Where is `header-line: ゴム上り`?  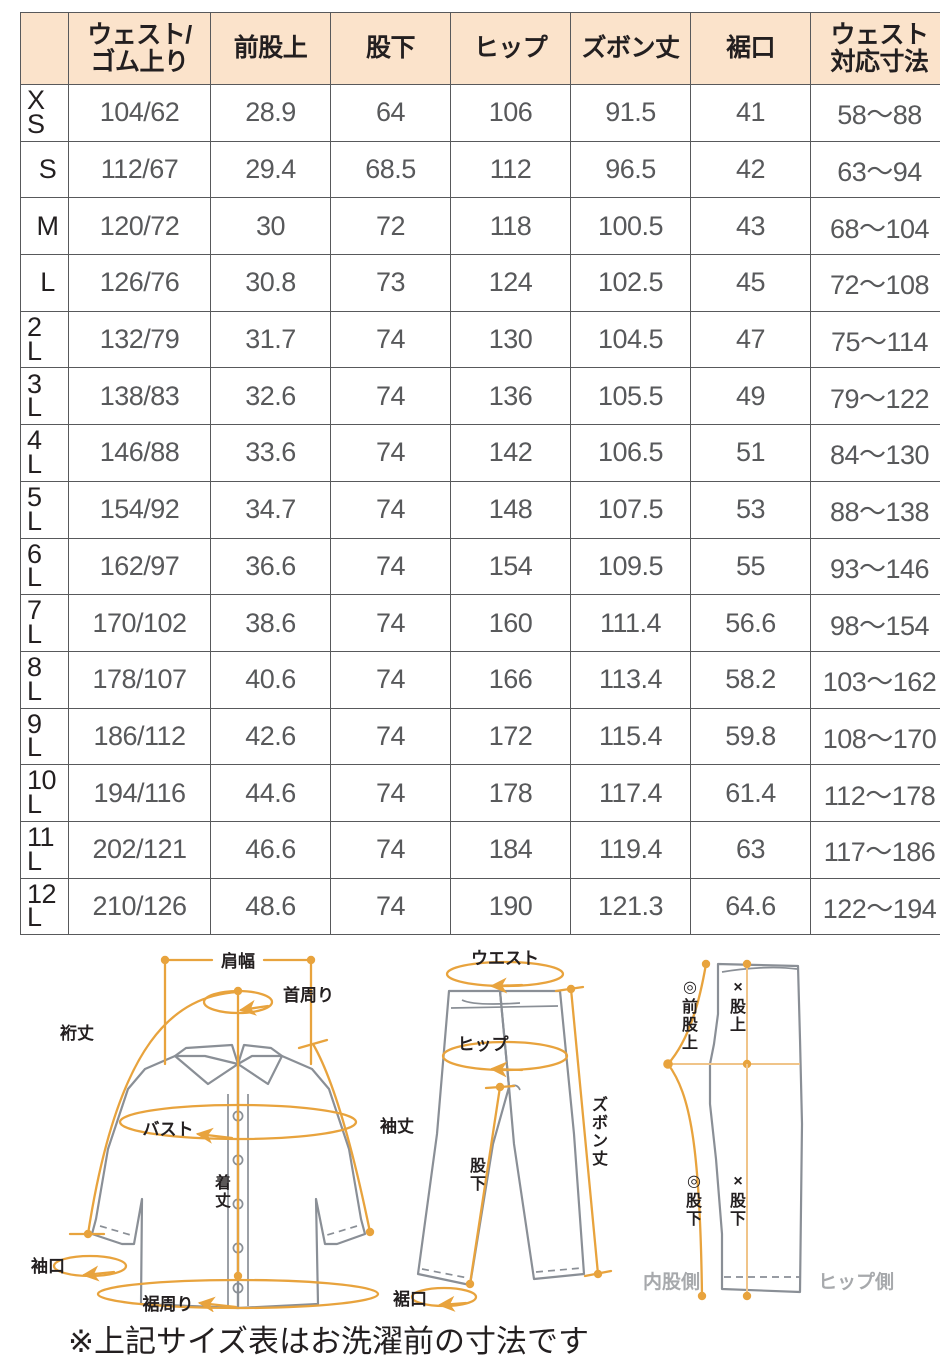 header-line: ゴム上り is located at coordinates (139, 62).